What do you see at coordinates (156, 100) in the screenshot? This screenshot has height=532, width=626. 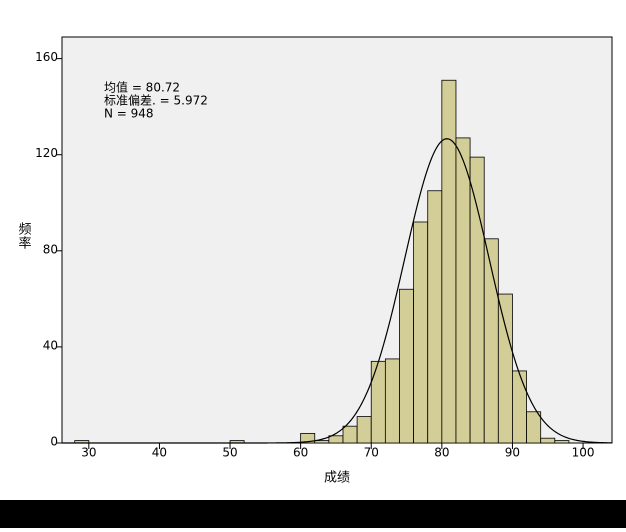 I see `stat-annotation: 标准偏差. = 5.972` at bounding box center [156, 100].